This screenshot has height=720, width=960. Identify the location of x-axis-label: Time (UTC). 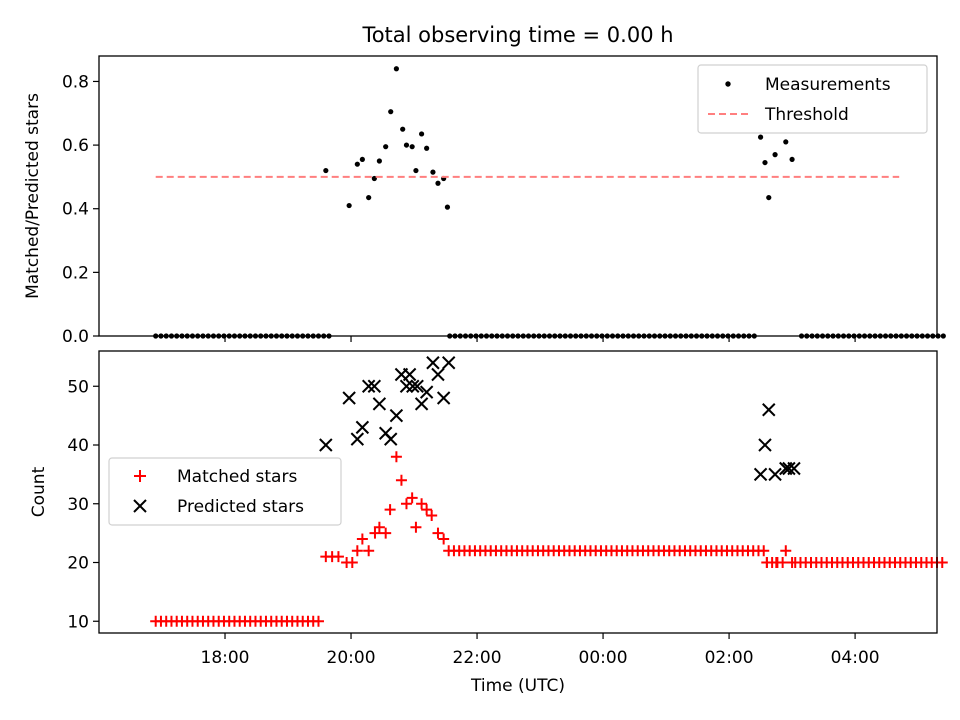
(517, 686).